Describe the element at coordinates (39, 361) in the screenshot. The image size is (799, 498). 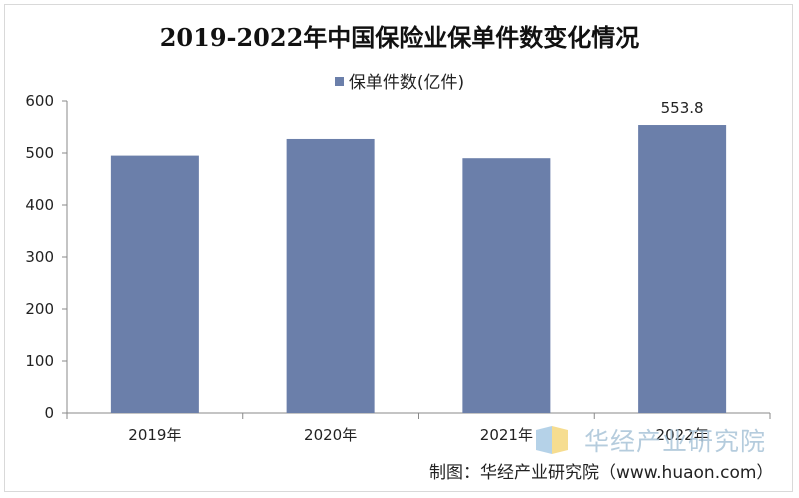
I see `y-tick-label: 100` at that location.